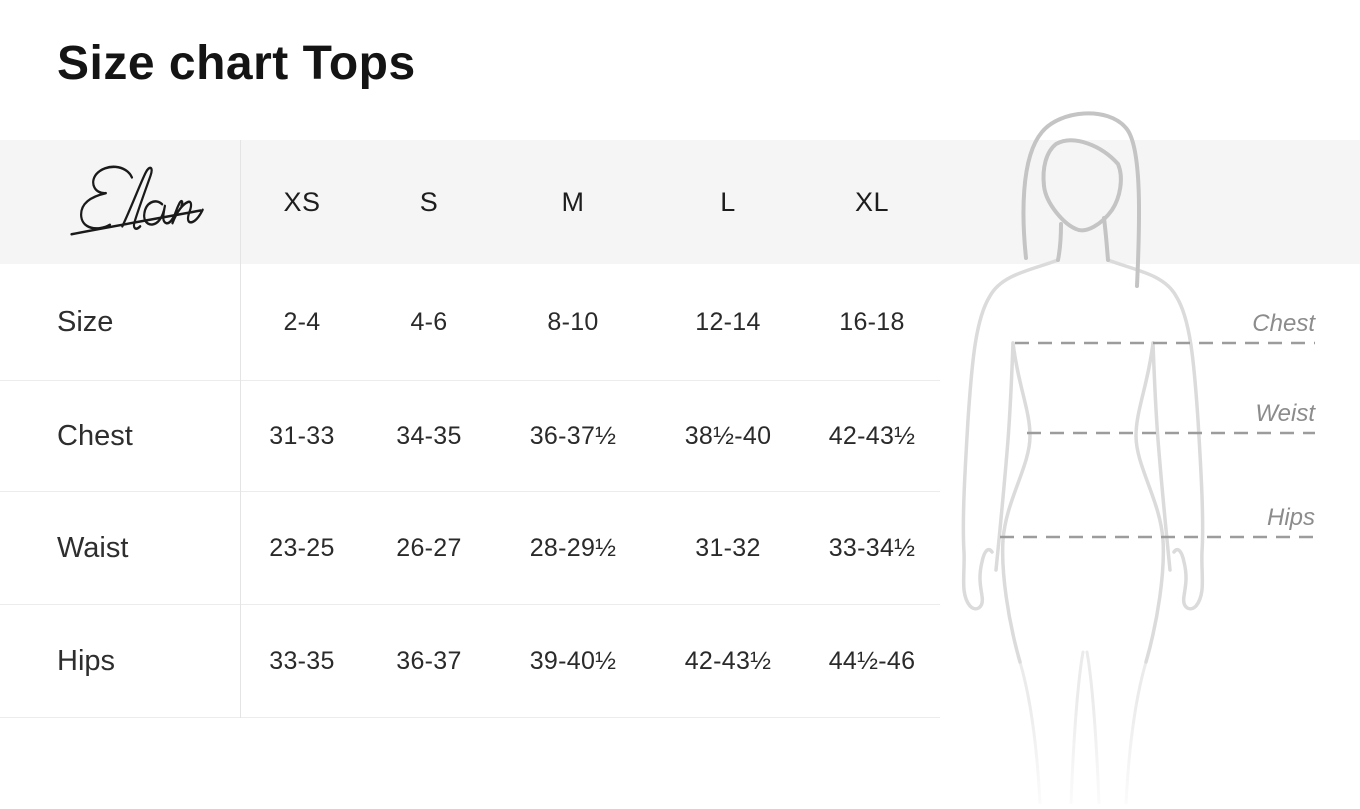  Describe the element at coordinates (728, 321) in the screenshot. I see `size-cell: 12-14` at that location.